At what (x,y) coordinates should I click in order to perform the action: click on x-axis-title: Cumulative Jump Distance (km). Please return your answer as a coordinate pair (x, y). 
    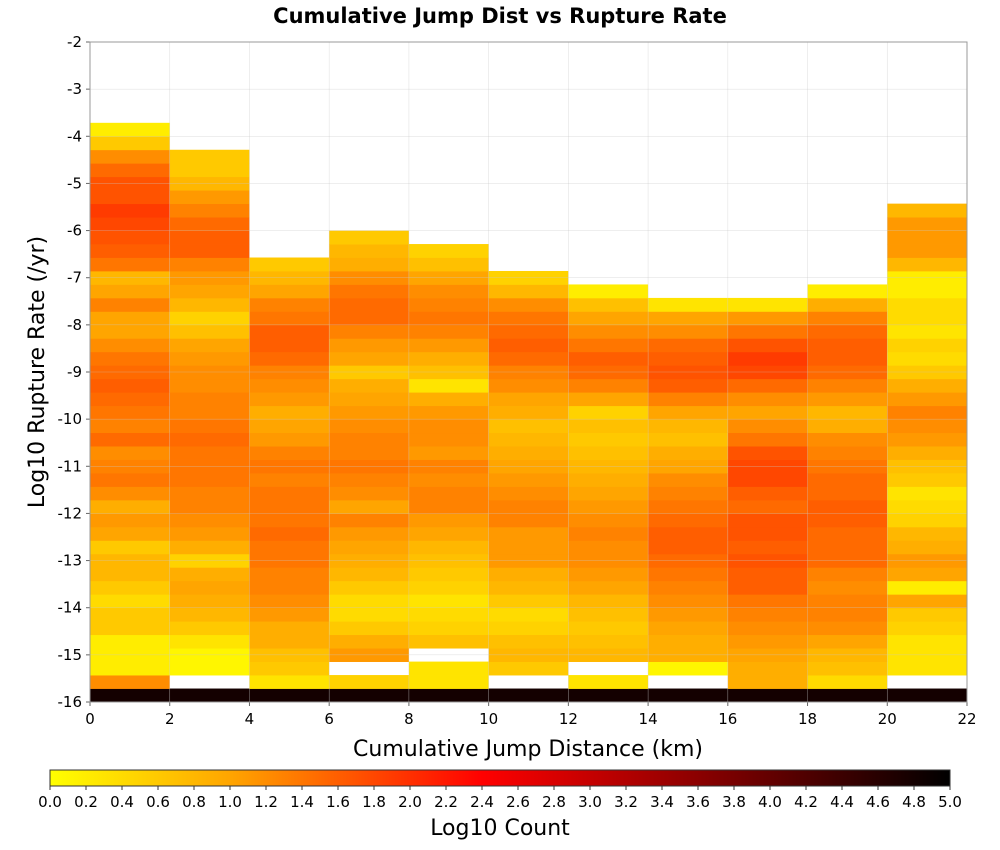
    Looking at the image, I should click on (528, 749).